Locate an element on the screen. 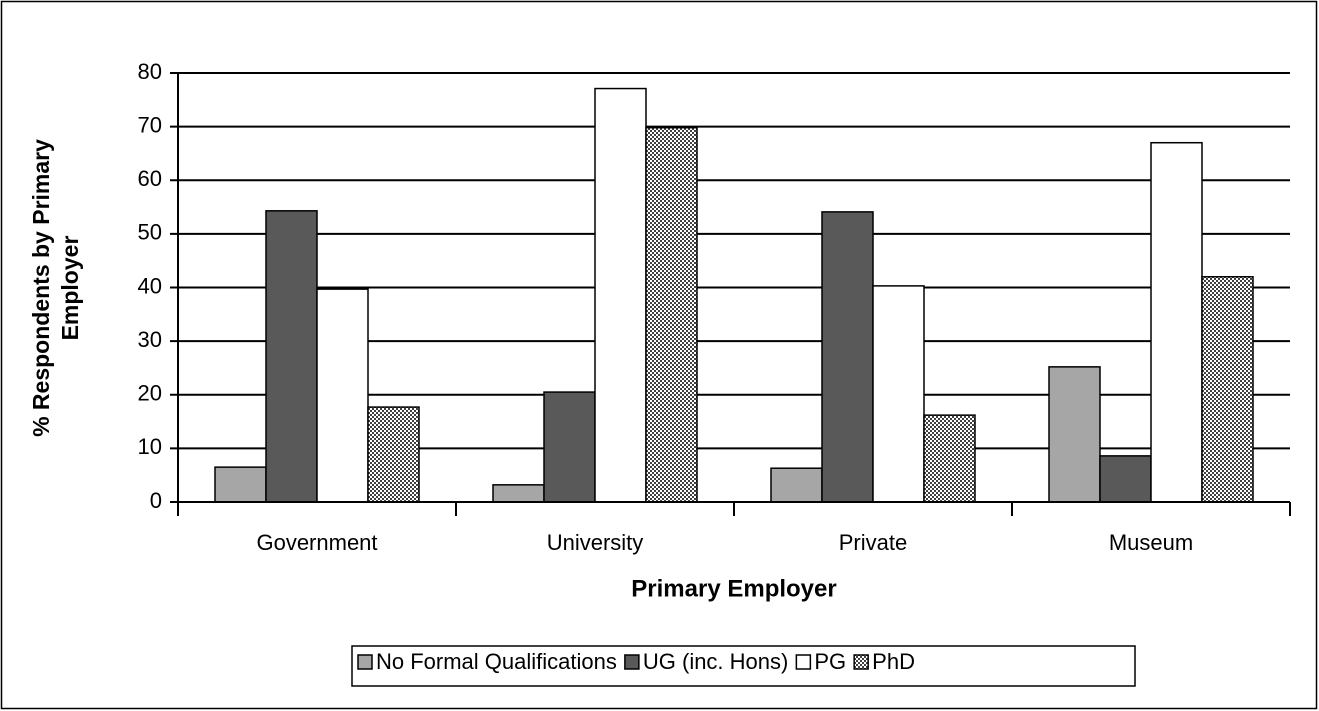 This screenshot has height=711, width=1319. y-tick-label: 70 is located at coordinates (150, 124).